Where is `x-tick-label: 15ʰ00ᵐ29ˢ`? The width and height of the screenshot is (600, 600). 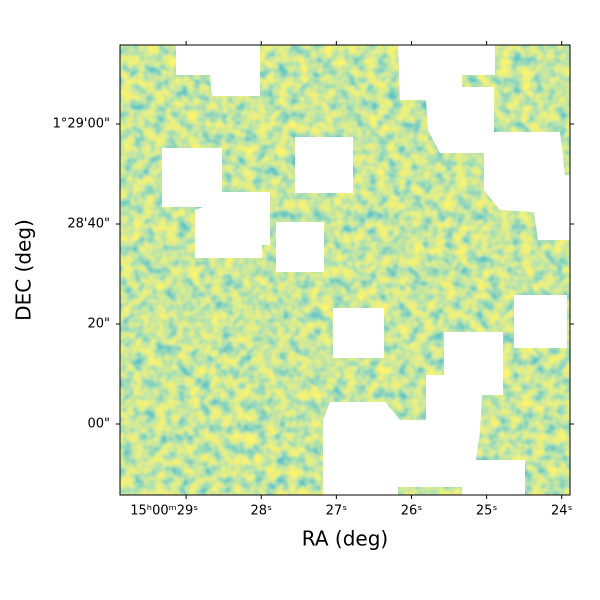
x-tick-label: 15ʰ00ᵐ29ˢ is located at coordinates (164, 511).